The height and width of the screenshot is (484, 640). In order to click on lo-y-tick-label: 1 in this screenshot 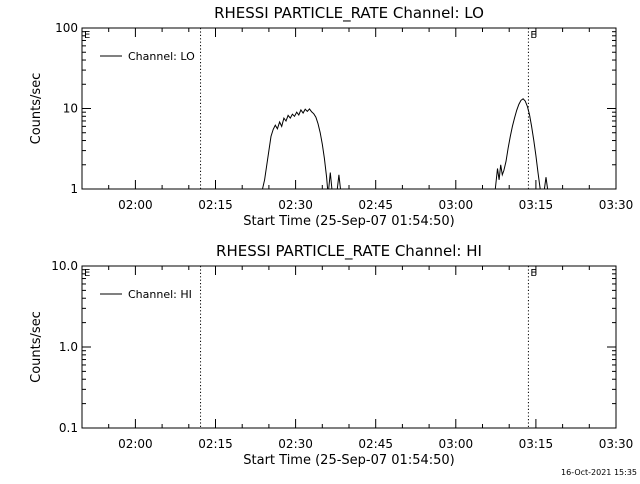, I will do `click(74, 189)`.